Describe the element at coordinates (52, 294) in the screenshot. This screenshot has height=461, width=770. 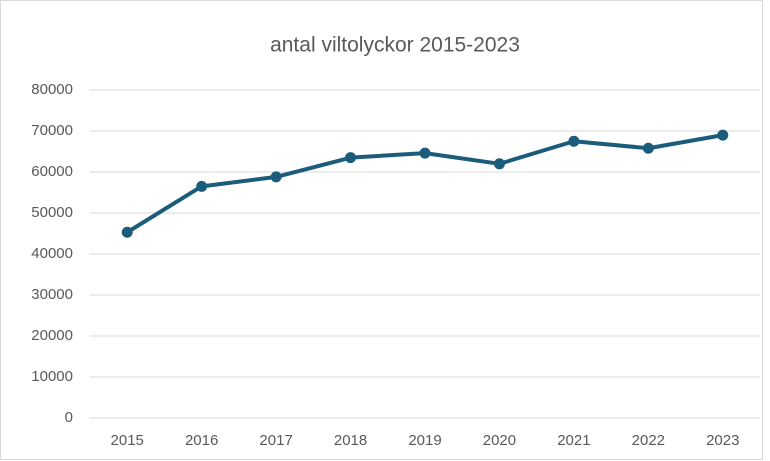
I see `y-tick-label: 30000` at that location.